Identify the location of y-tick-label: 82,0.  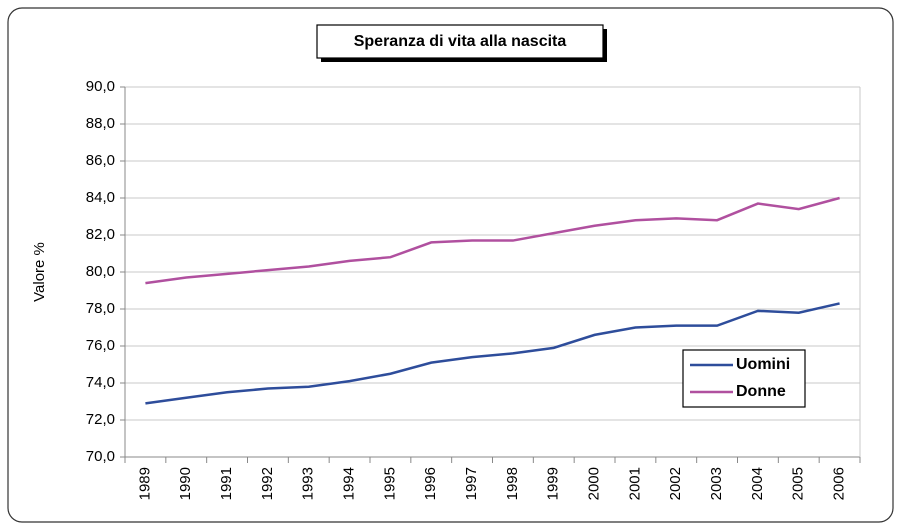
(100, 234).